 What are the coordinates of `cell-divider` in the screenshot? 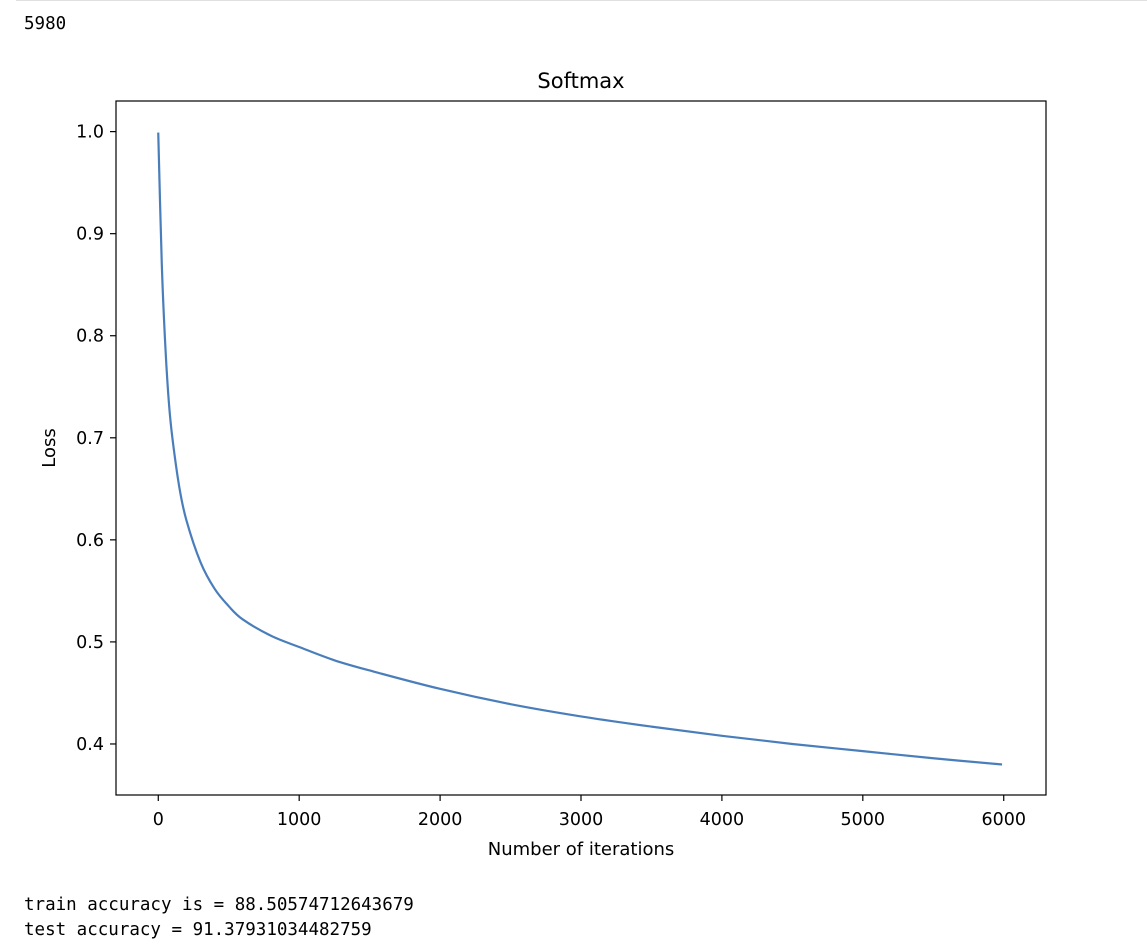 It's located at (581, 0).